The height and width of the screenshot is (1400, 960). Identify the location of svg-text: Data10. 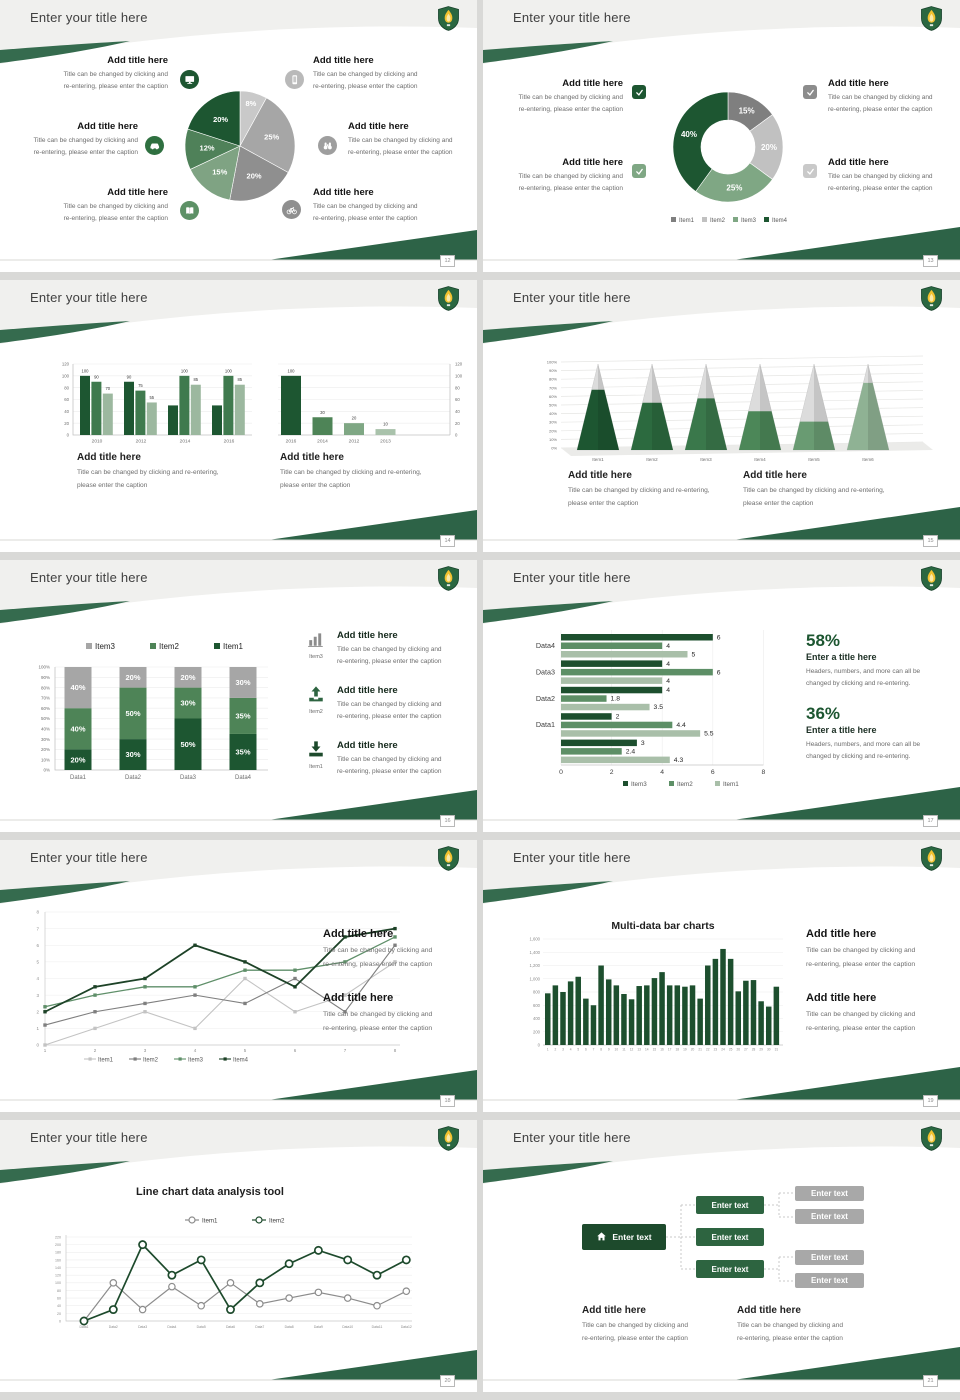
(347, 1327).